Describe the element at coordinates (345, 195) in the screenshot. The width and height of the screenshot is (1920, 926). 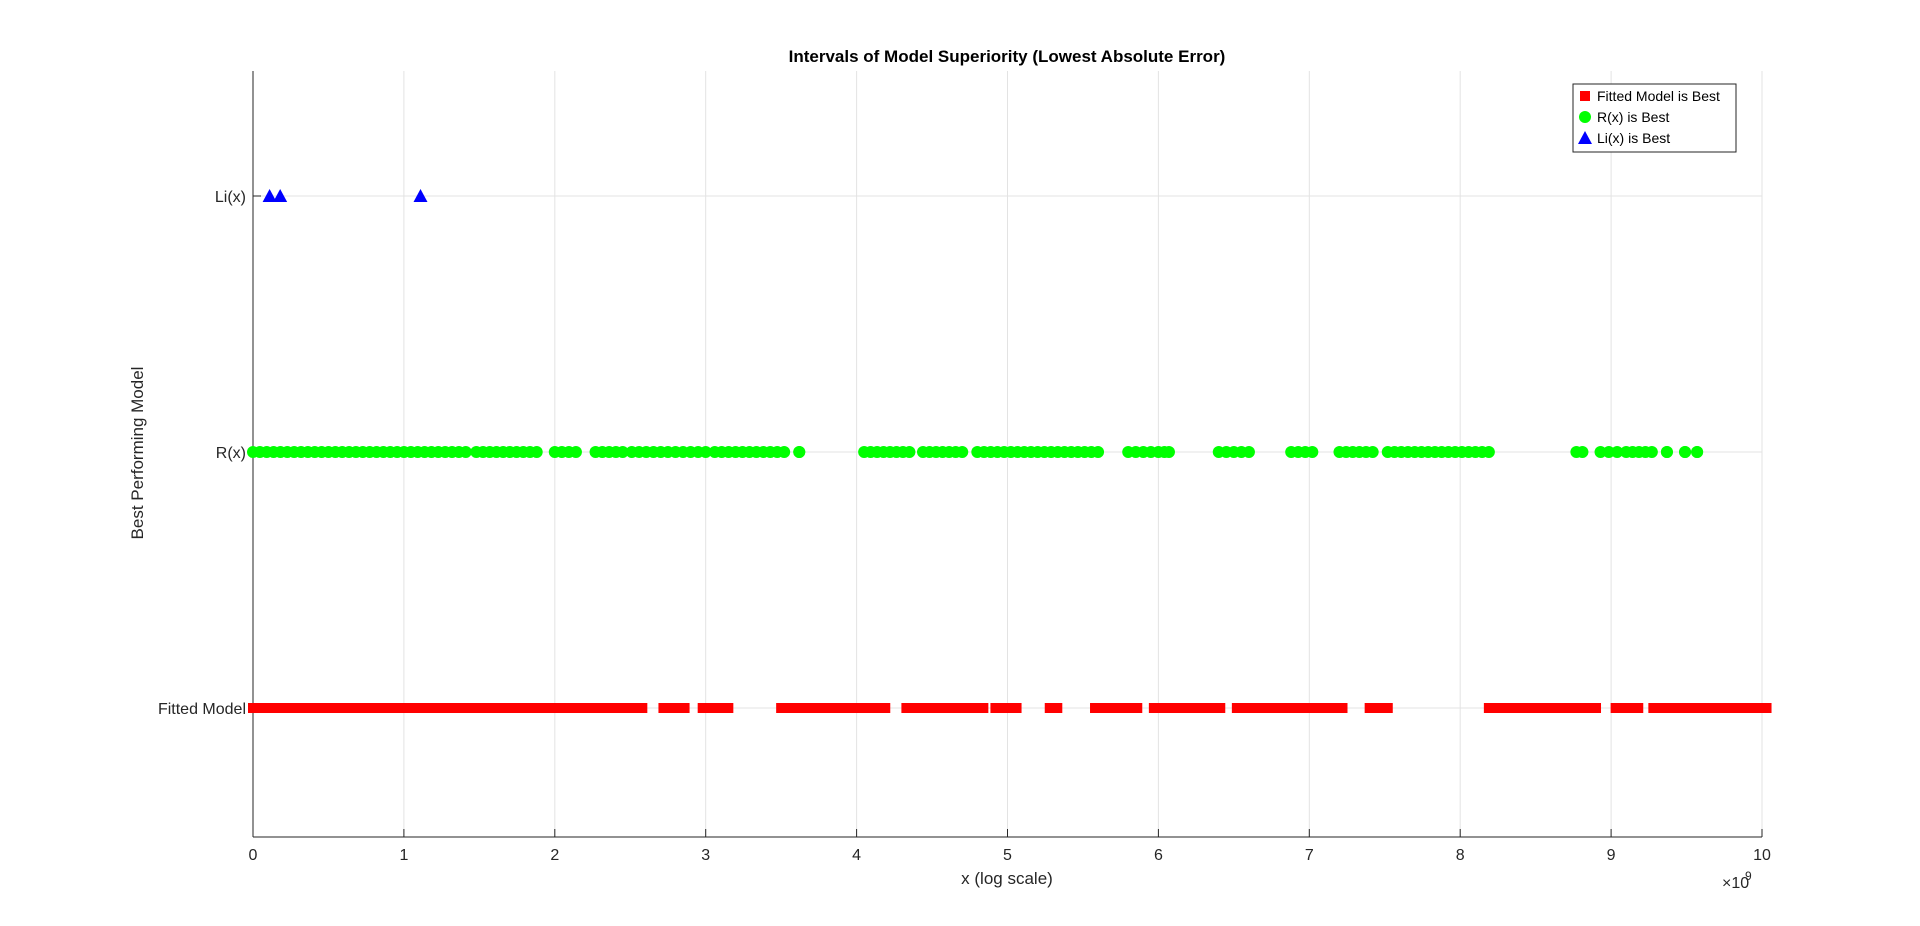
I see `series-triangle` at that location.